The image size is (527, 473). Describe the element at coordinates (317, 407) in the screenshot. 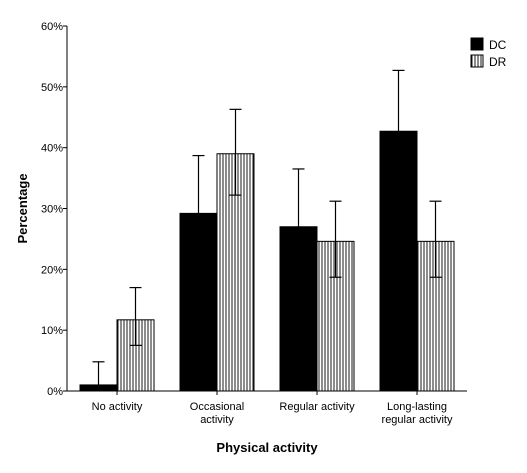

I see `x-tick-label: Regular activity` at that location.